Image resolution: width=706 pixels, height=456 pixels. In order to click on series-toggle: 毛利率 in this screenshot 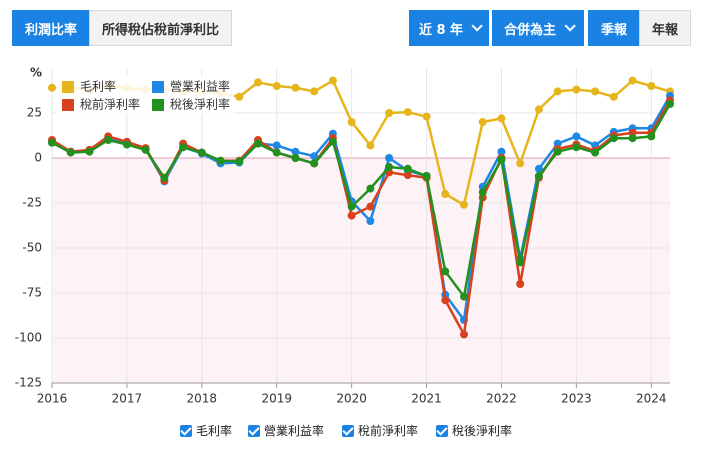, I will do `click(206, 430)`.